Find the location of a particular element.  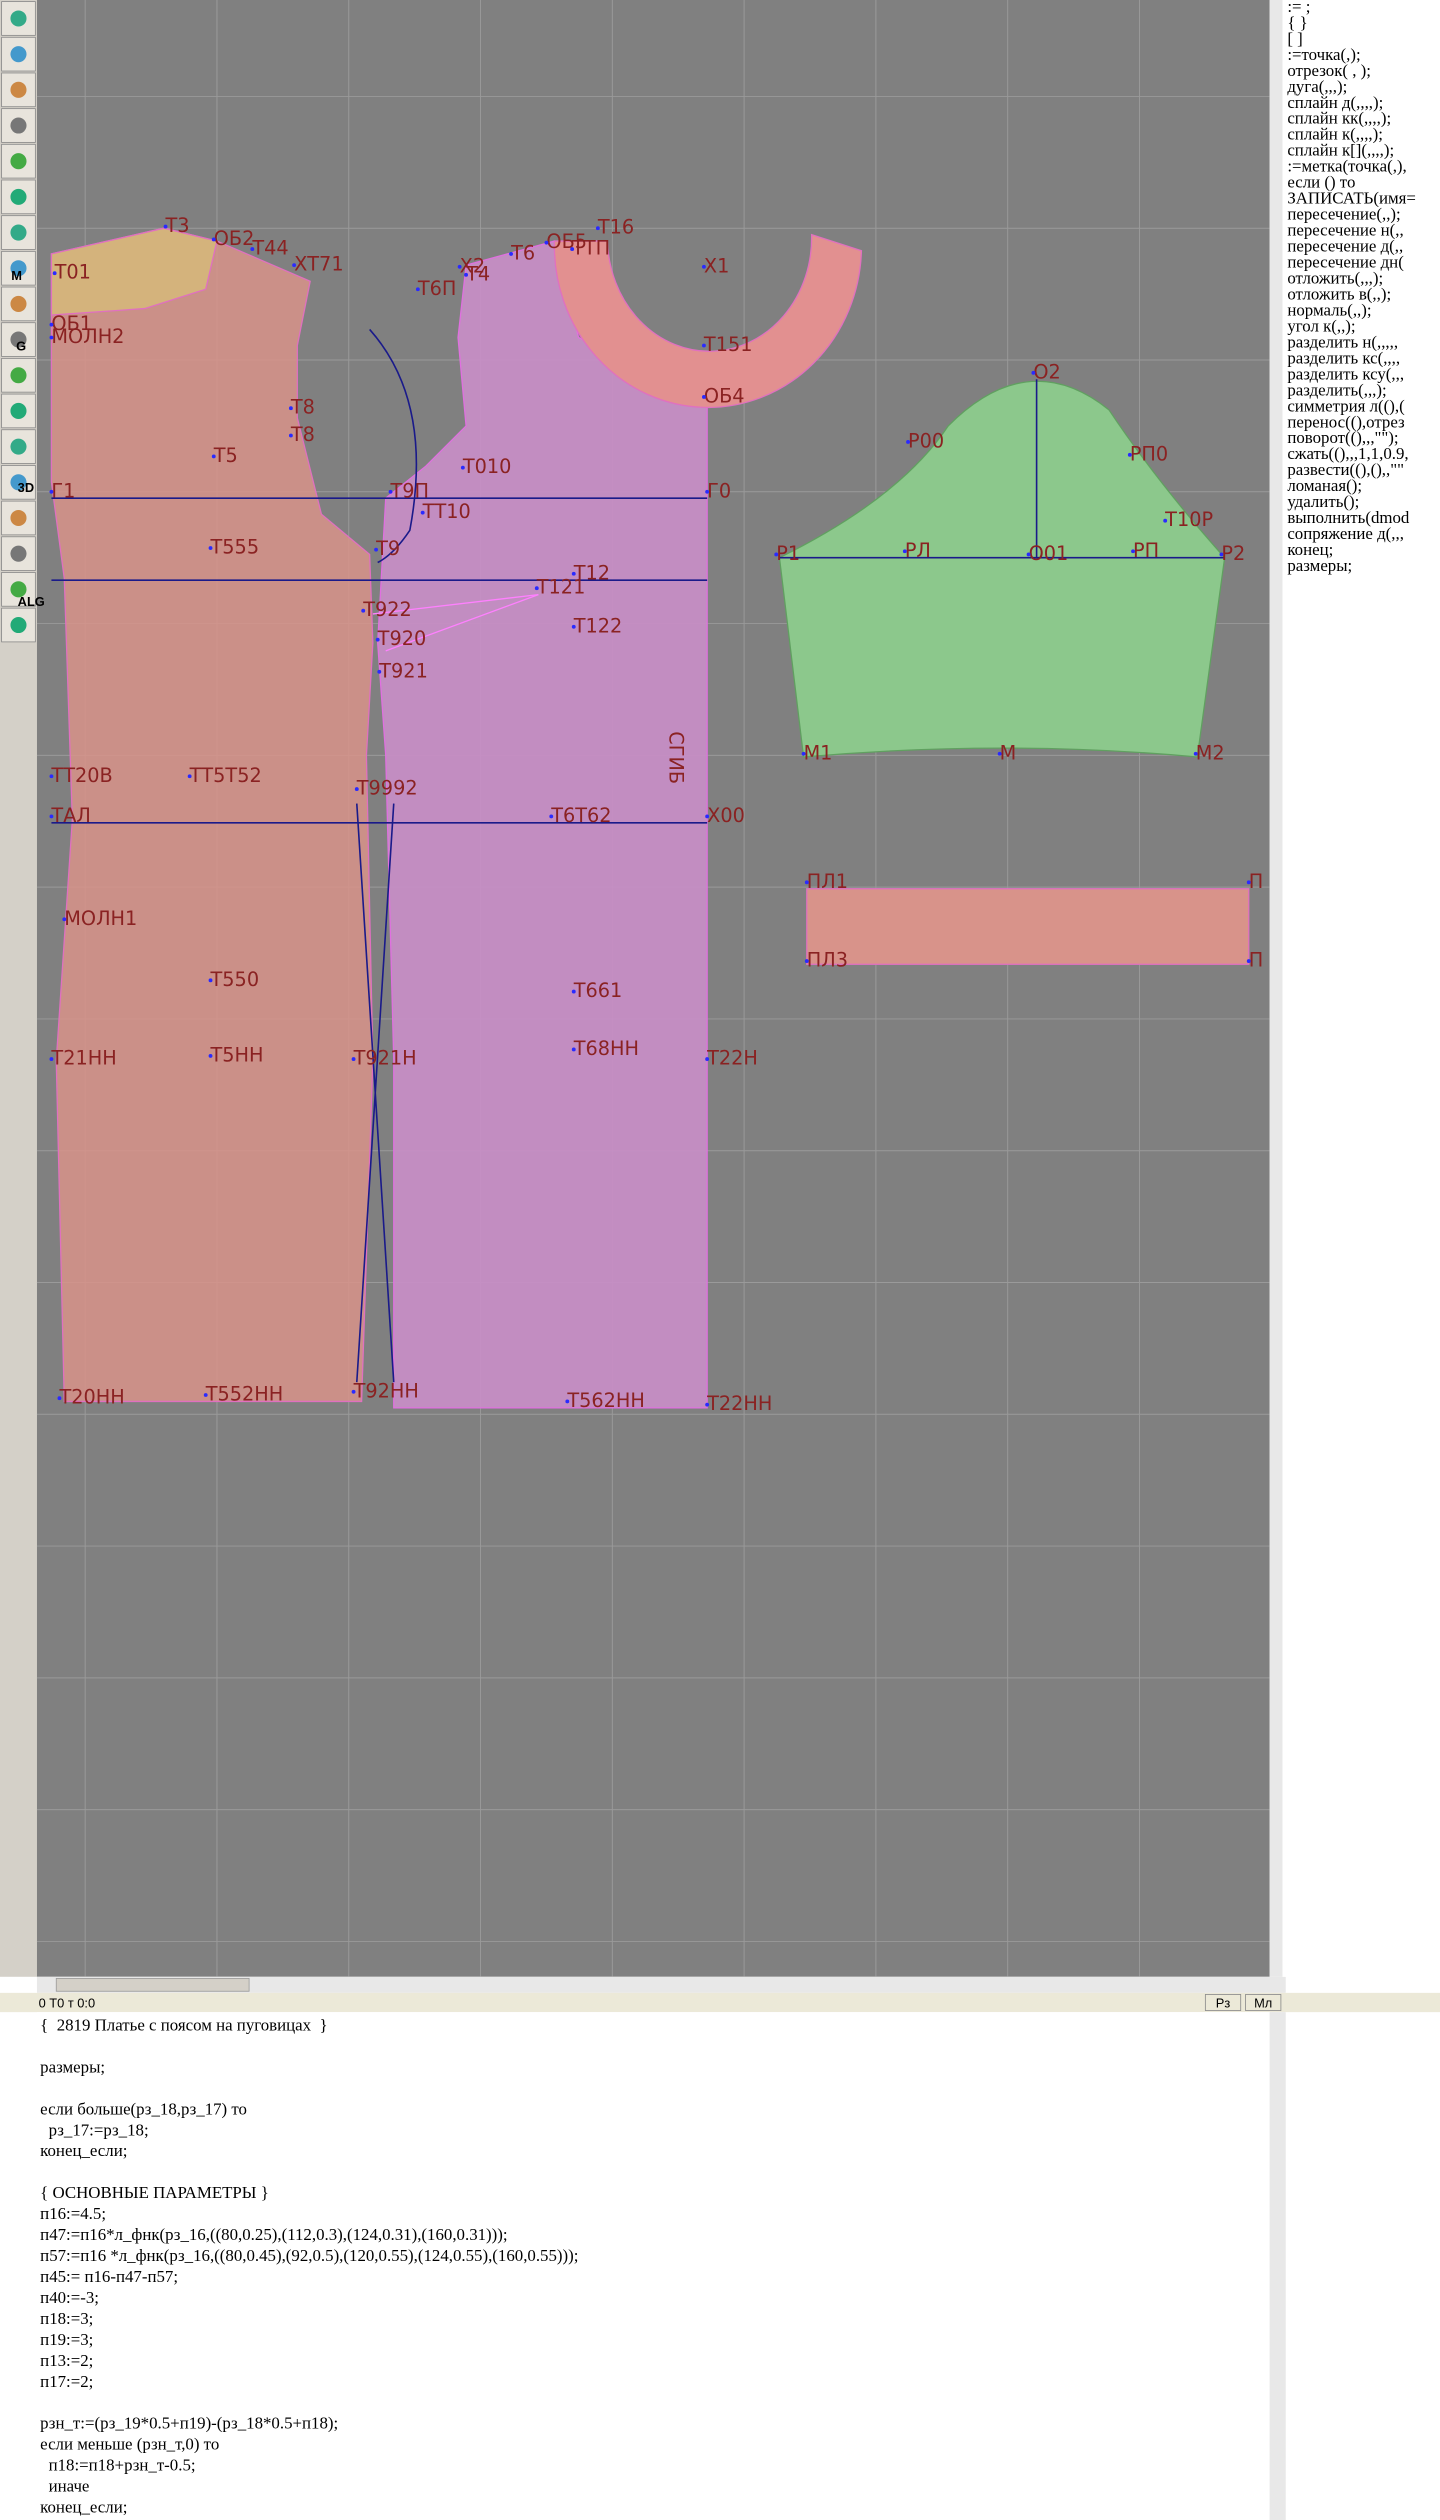

point-label: Х1 is located at coordinates (716, 265).